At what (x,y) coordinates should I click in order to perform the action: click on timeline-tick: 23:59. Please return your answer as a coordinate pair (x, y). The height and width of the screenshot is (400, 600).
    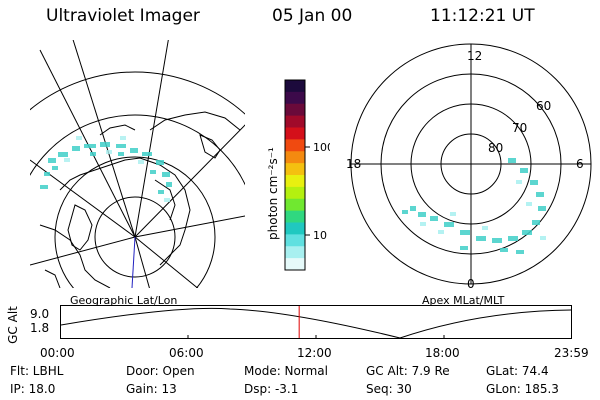
    Looking at the image, I should click on (571, 353).